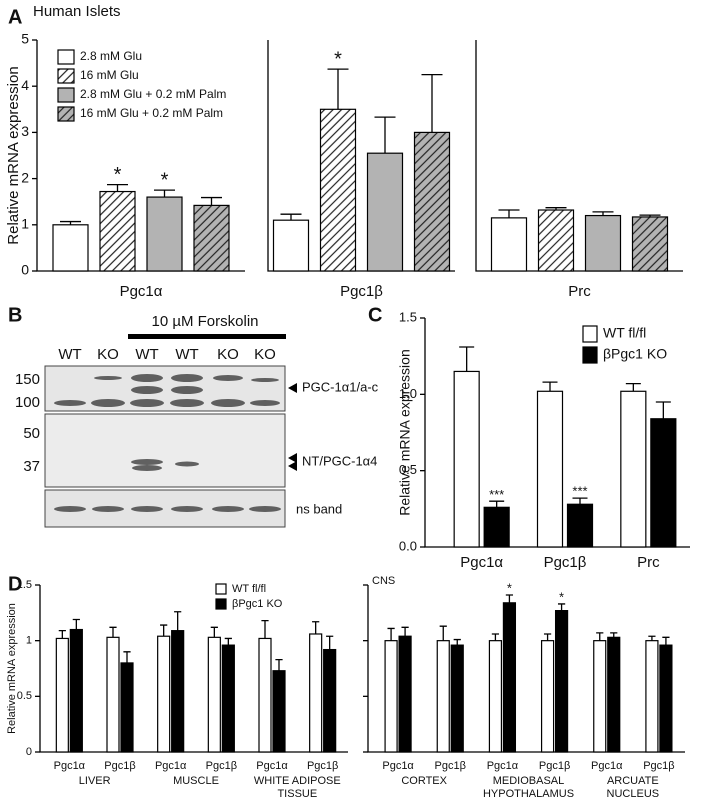 This screenshot has width=705, height=804. Describe the element at coordinates (624, 333) in the screenshot. I see `legend-label: WT fl/fl` at that location.